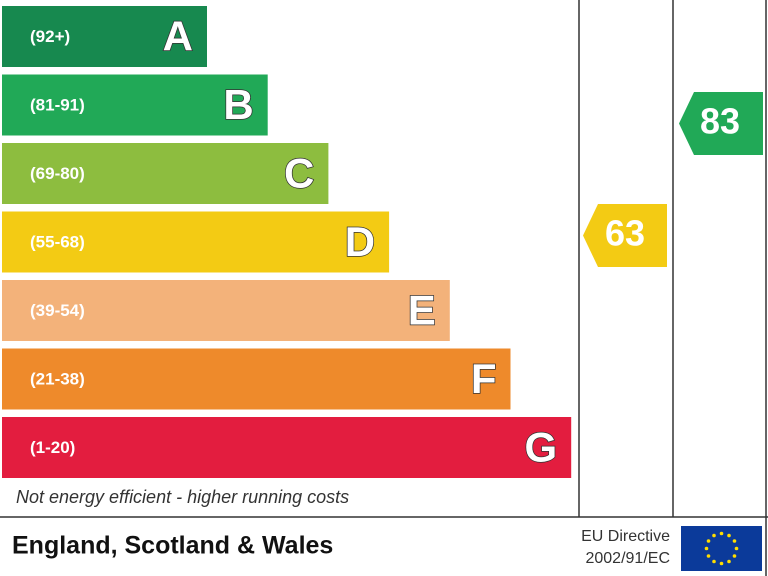  Describe the element at coordinates (541, 447) in the screenshot. I see `band-letter: G` at that location.